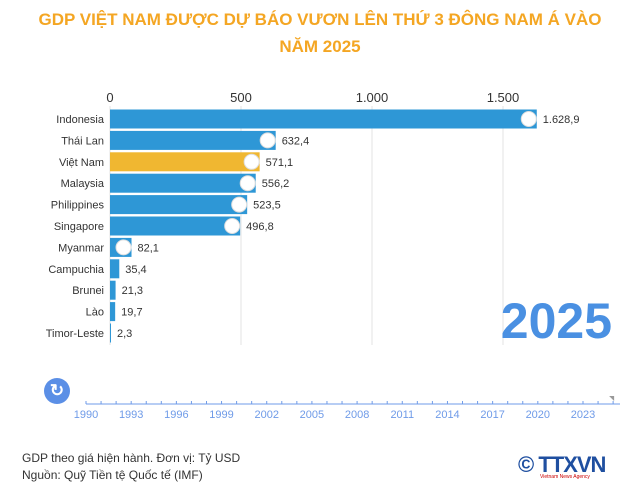  Describe the element at coordinates (266, 415) in the screenshot. I see `timeline-label: 2002` at that location.